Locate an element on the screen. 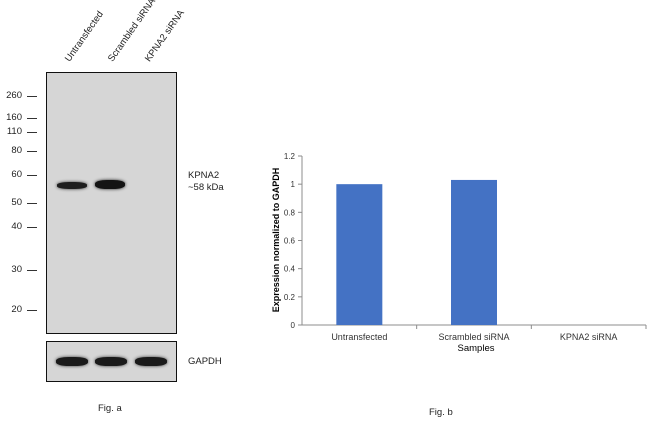 This screenshot has height=422, width=650. y-tick-label: 0.6 is located at coordinates (290, 241).